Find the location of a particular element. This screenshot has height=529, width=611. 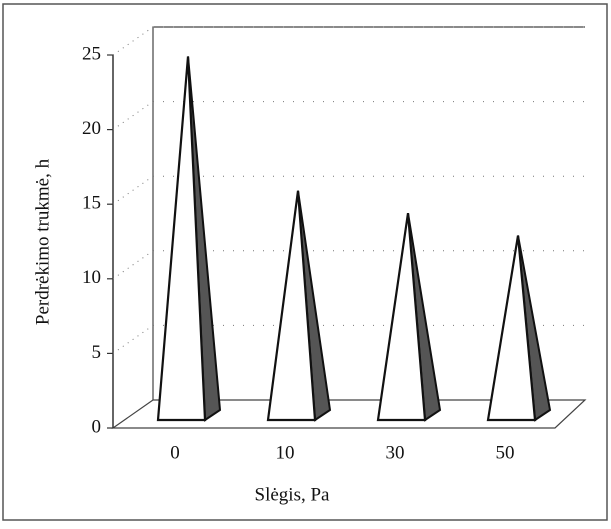

y-tick-label: 5 is located at coordinates (97, 352).